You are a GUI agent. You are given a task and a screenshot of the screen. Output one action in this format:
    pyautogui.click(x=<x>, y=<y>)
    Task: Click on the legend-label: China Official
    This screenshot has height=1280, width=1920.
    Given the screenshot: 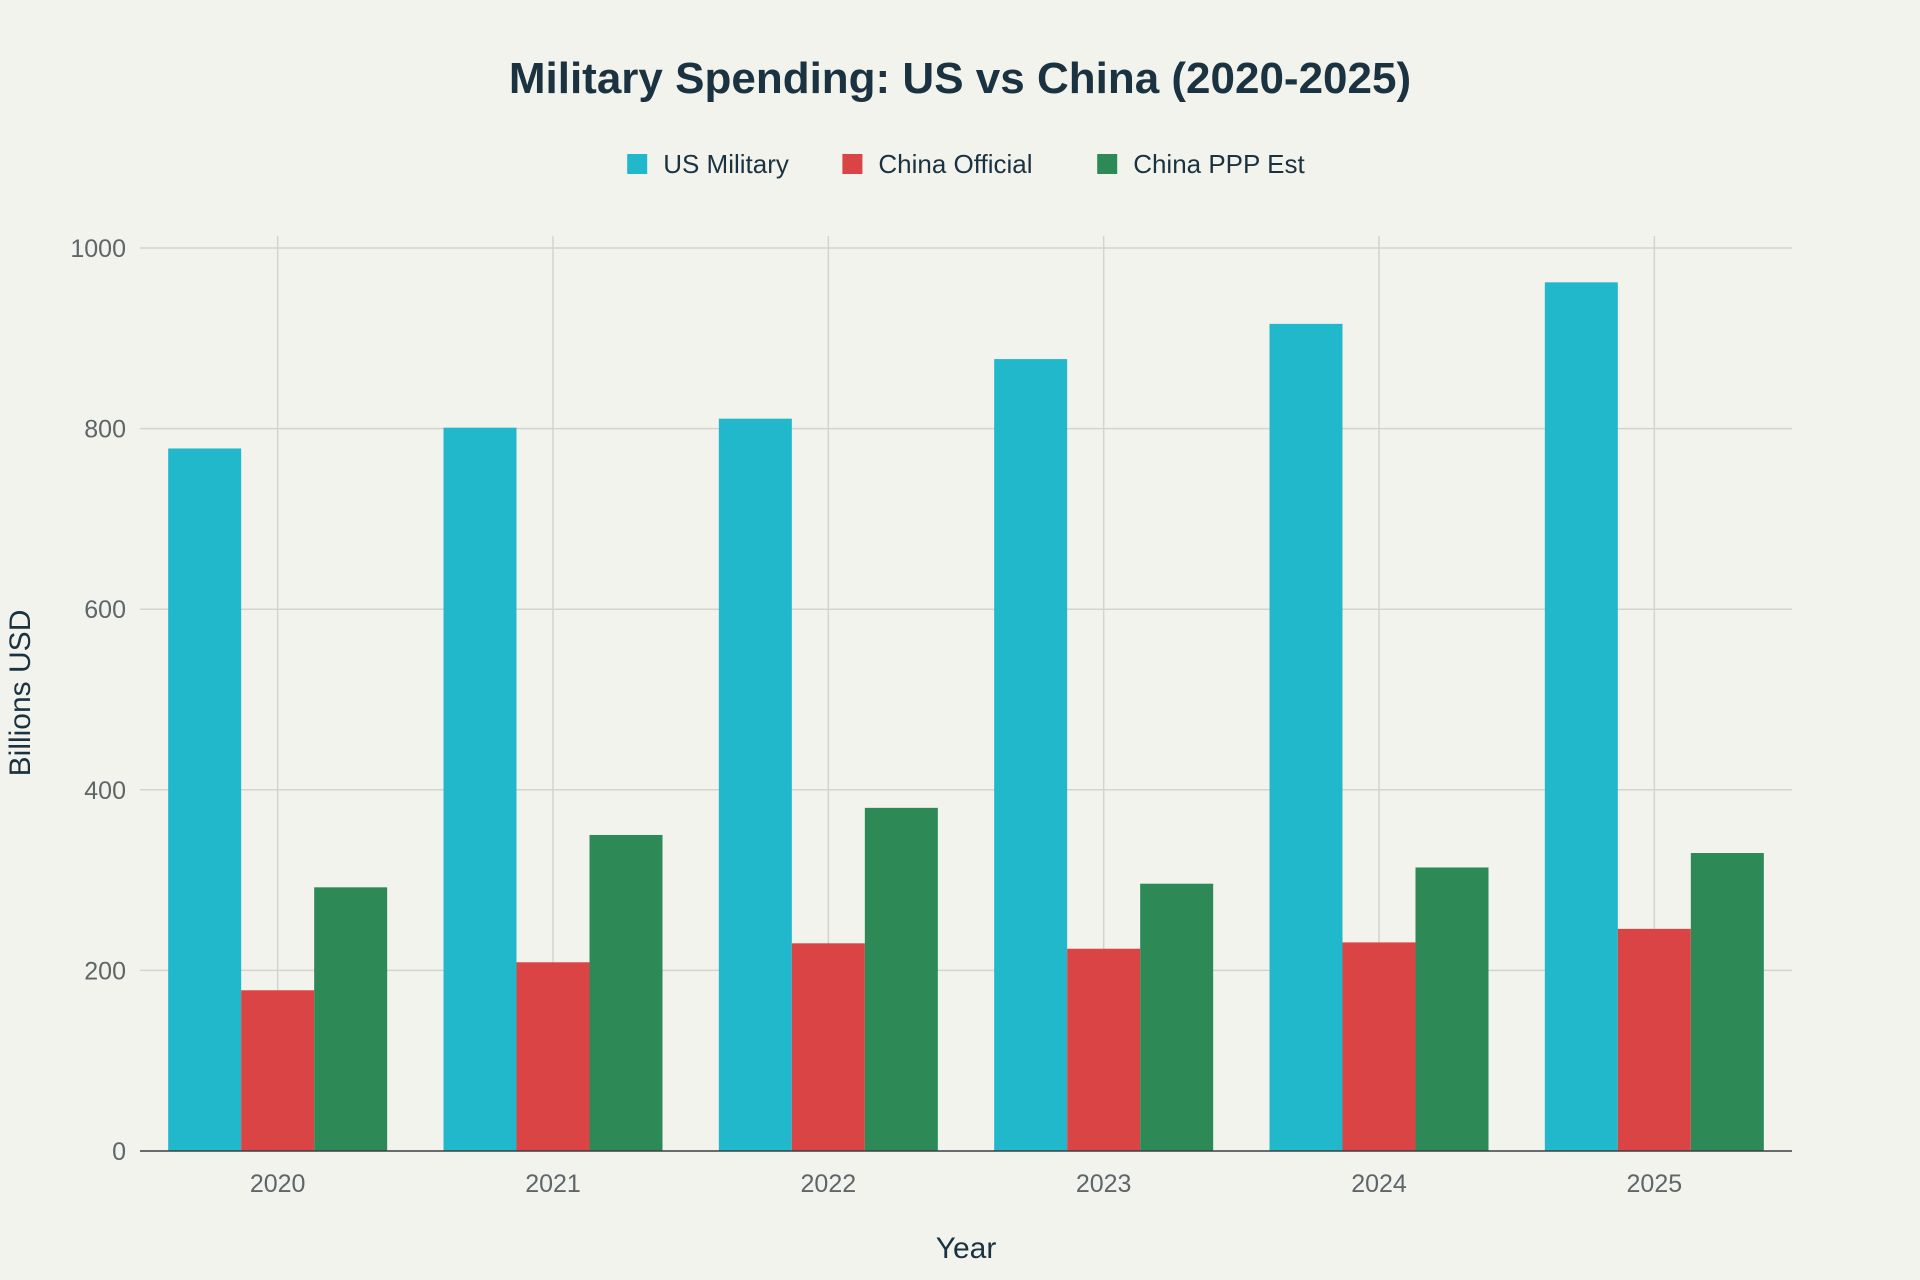 What is the action you would take?
    pyautogui.click(x=955, y=164)
    